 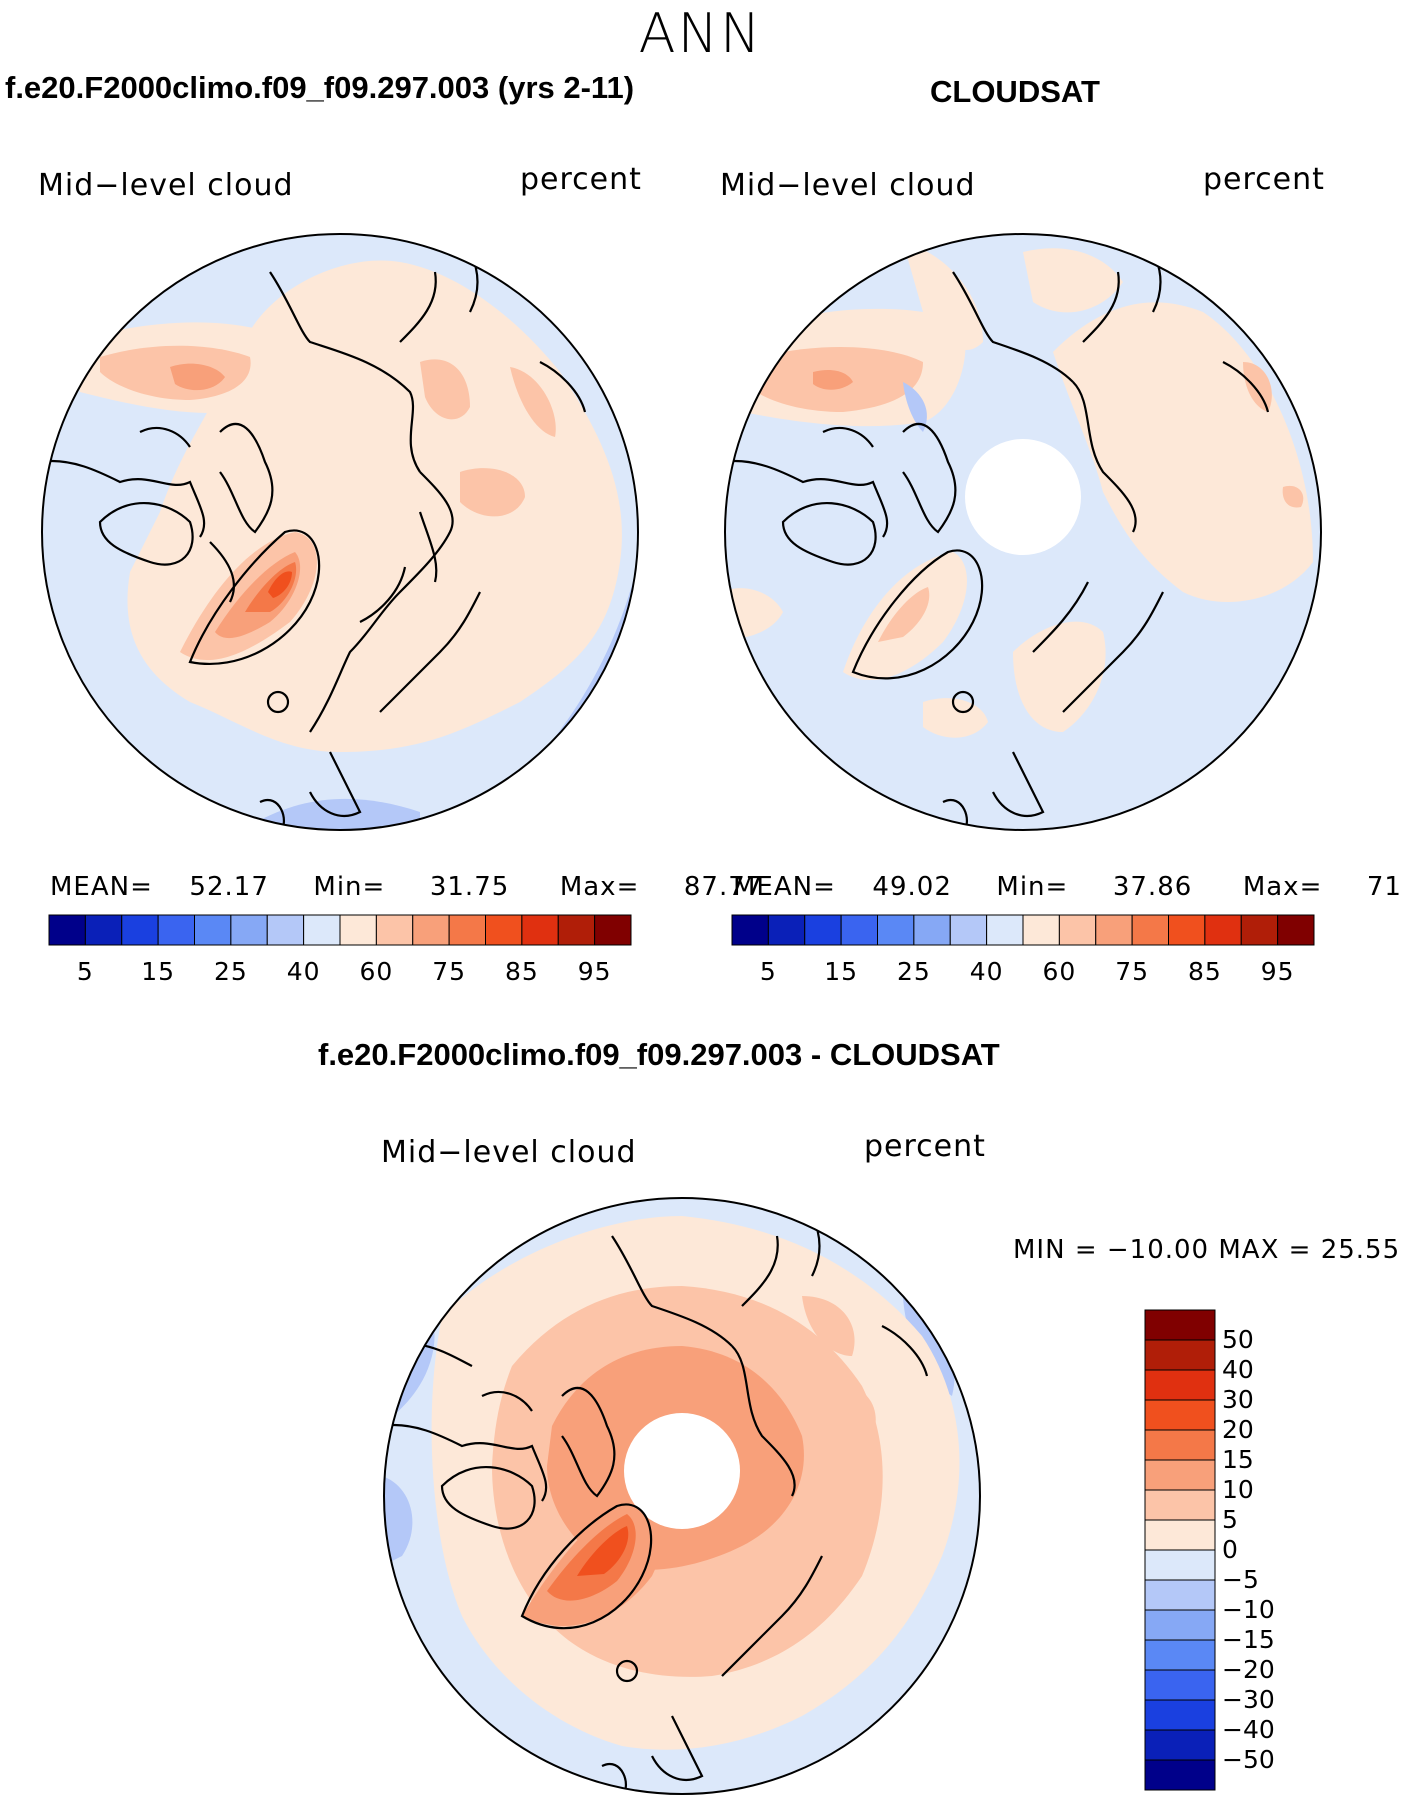 I want to click on panel-1-max-label: Max=, so click(x=599, y=887).